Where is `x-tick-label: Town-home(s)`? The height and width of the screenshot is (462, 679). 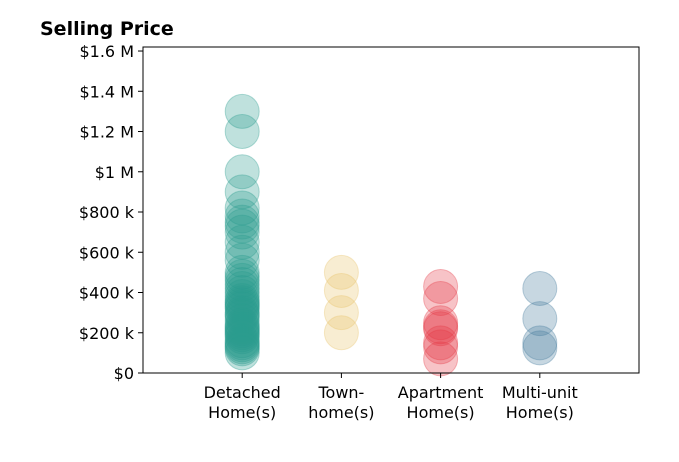
x-tick-label: Town-home(s) is located at coordinates (341, 402).